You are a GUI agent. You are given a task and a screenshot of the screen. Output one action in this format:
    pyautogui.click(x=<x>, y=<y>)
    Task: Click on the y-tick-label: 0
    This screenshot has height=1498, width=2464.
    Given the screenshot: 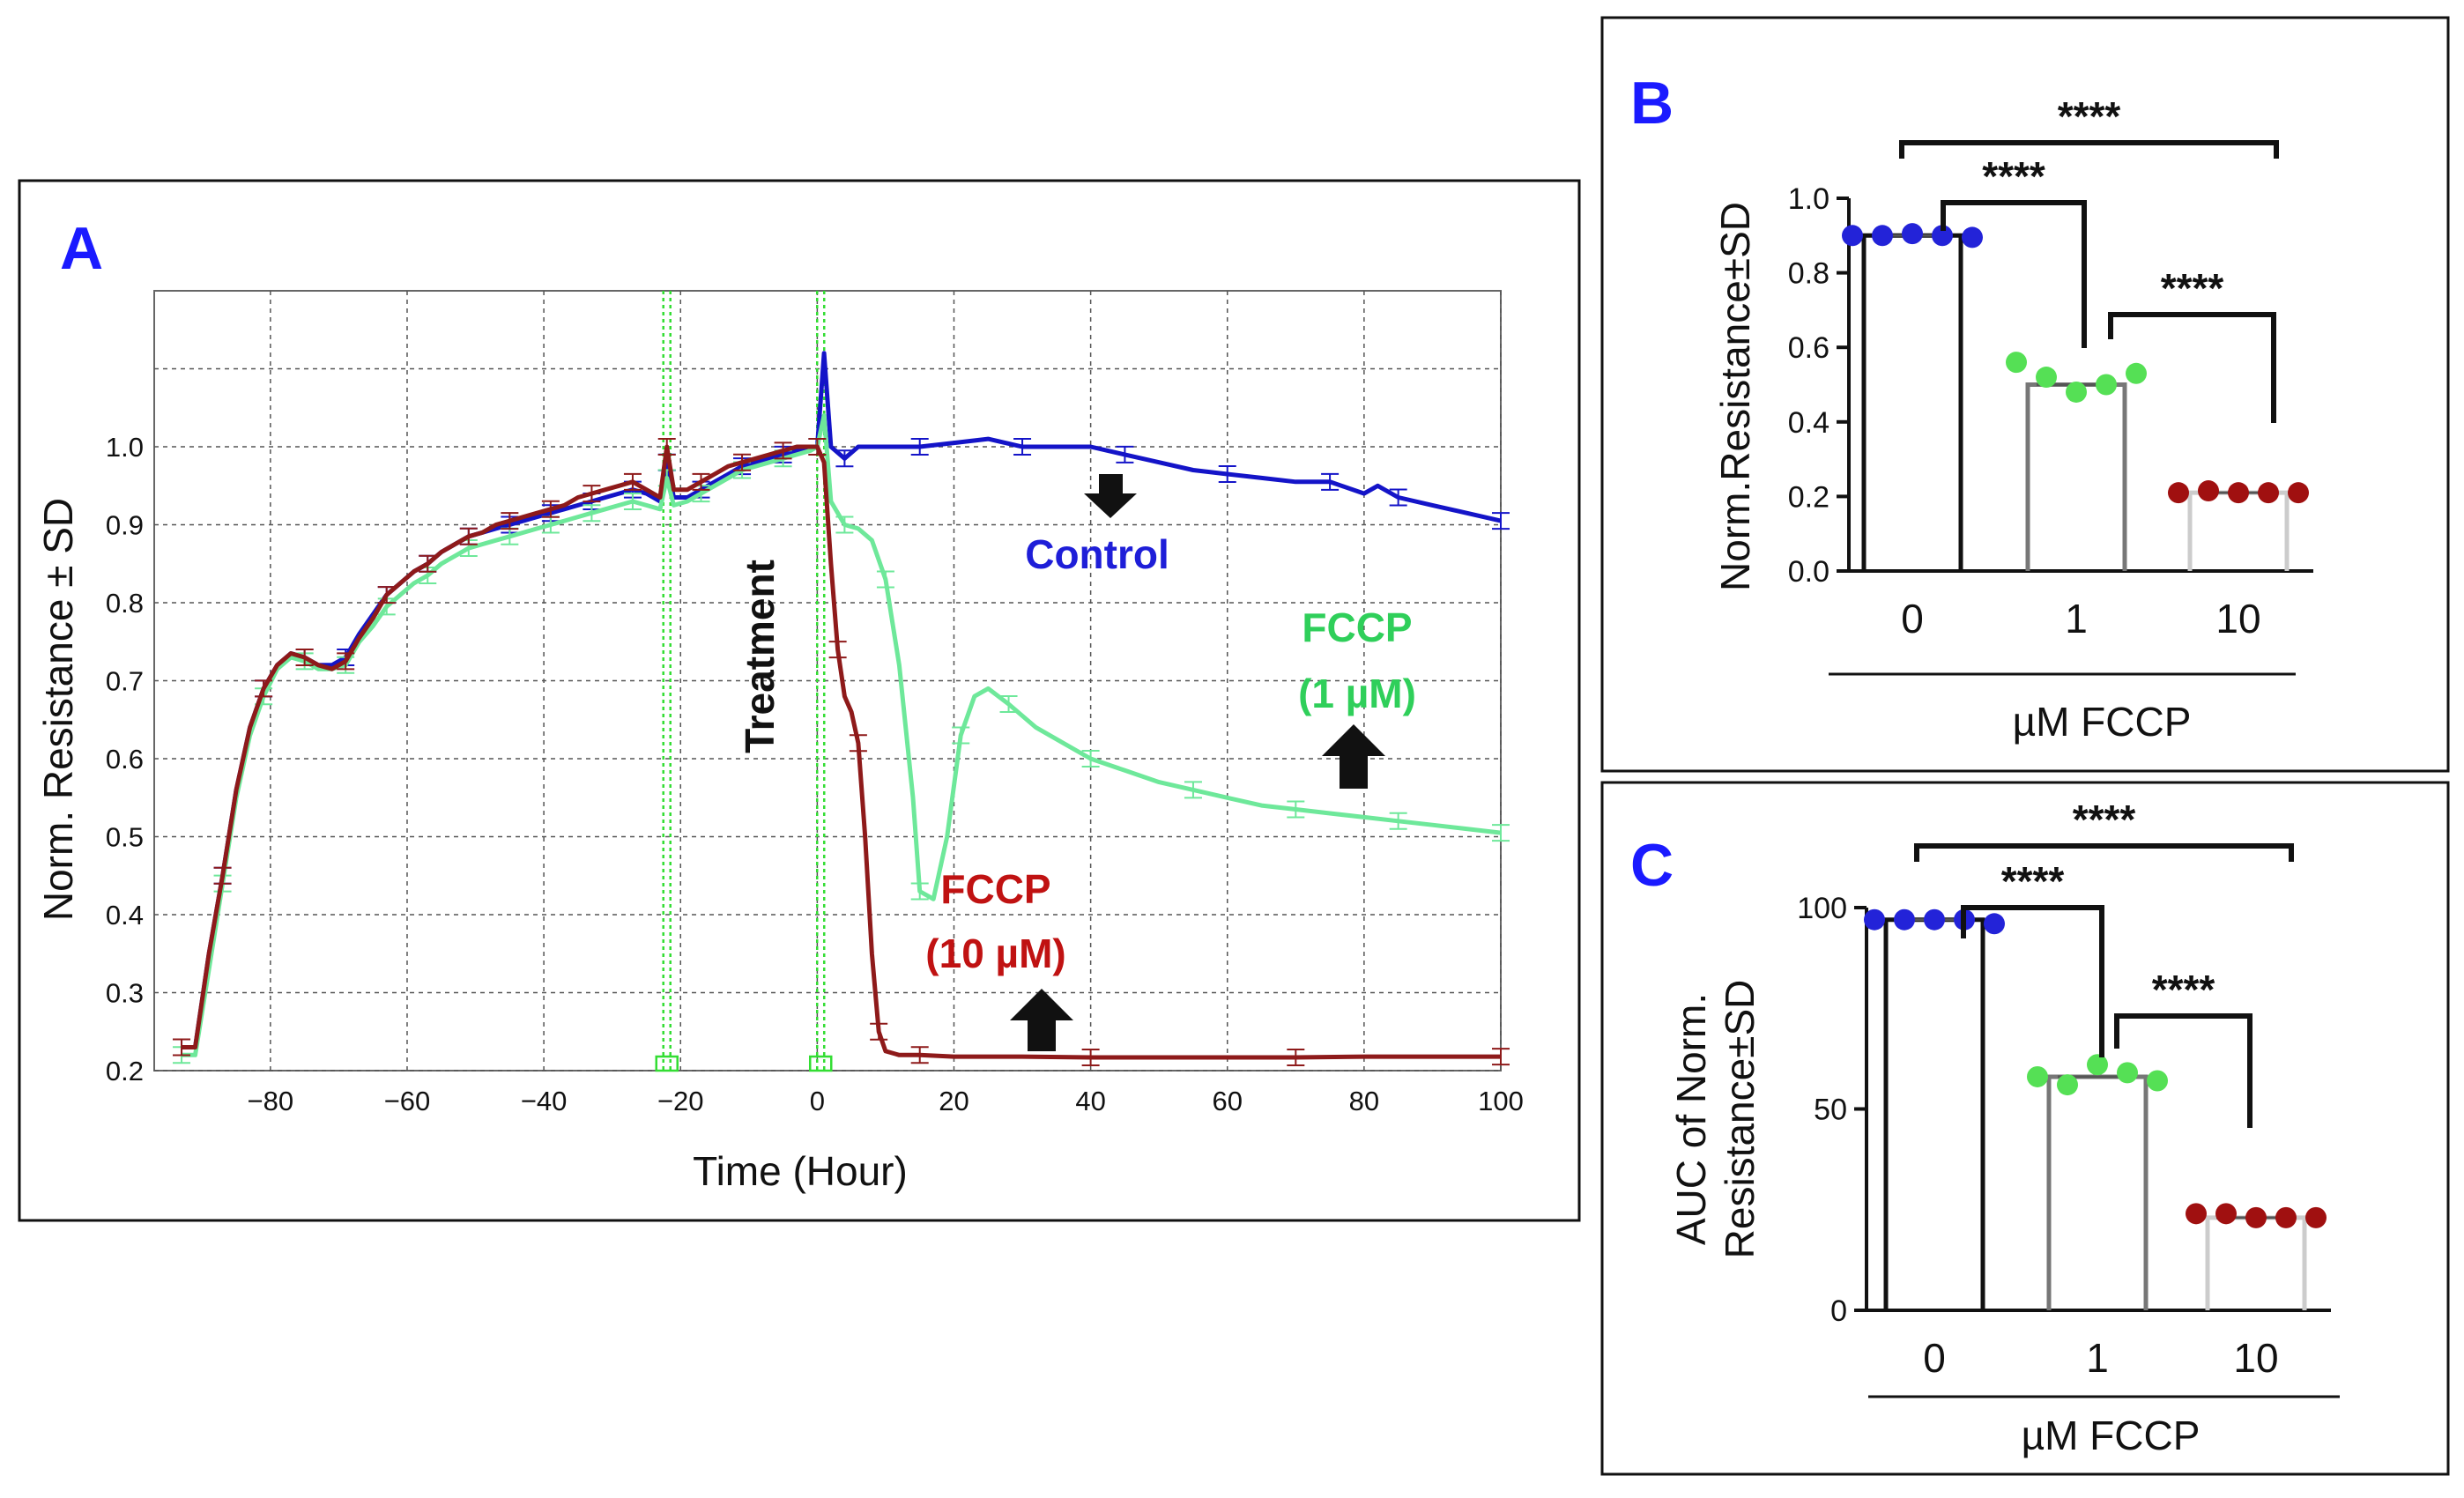 What is the action you would take?
    pyautogui.click(x=1839, y=1311)
    